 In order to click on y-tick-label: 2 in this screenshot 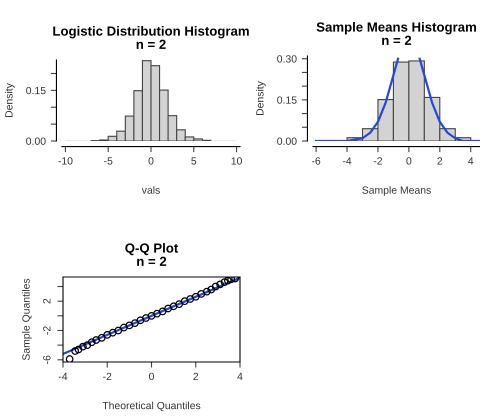, I will do `click(46, 301)`.